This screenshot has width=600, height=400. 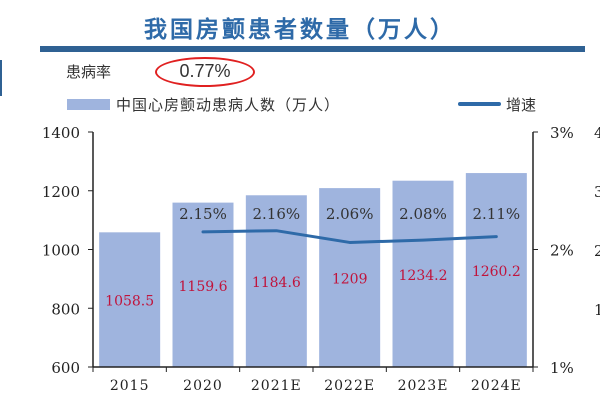 I want to click on bar-value-label: 1209, so click(x=350, y=280).